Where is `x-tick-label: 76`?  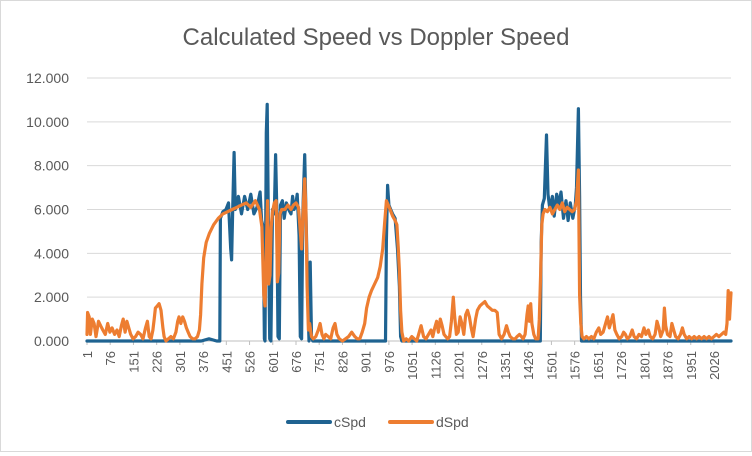 x-tick-label: 76 is located at coordinates (110, 358).